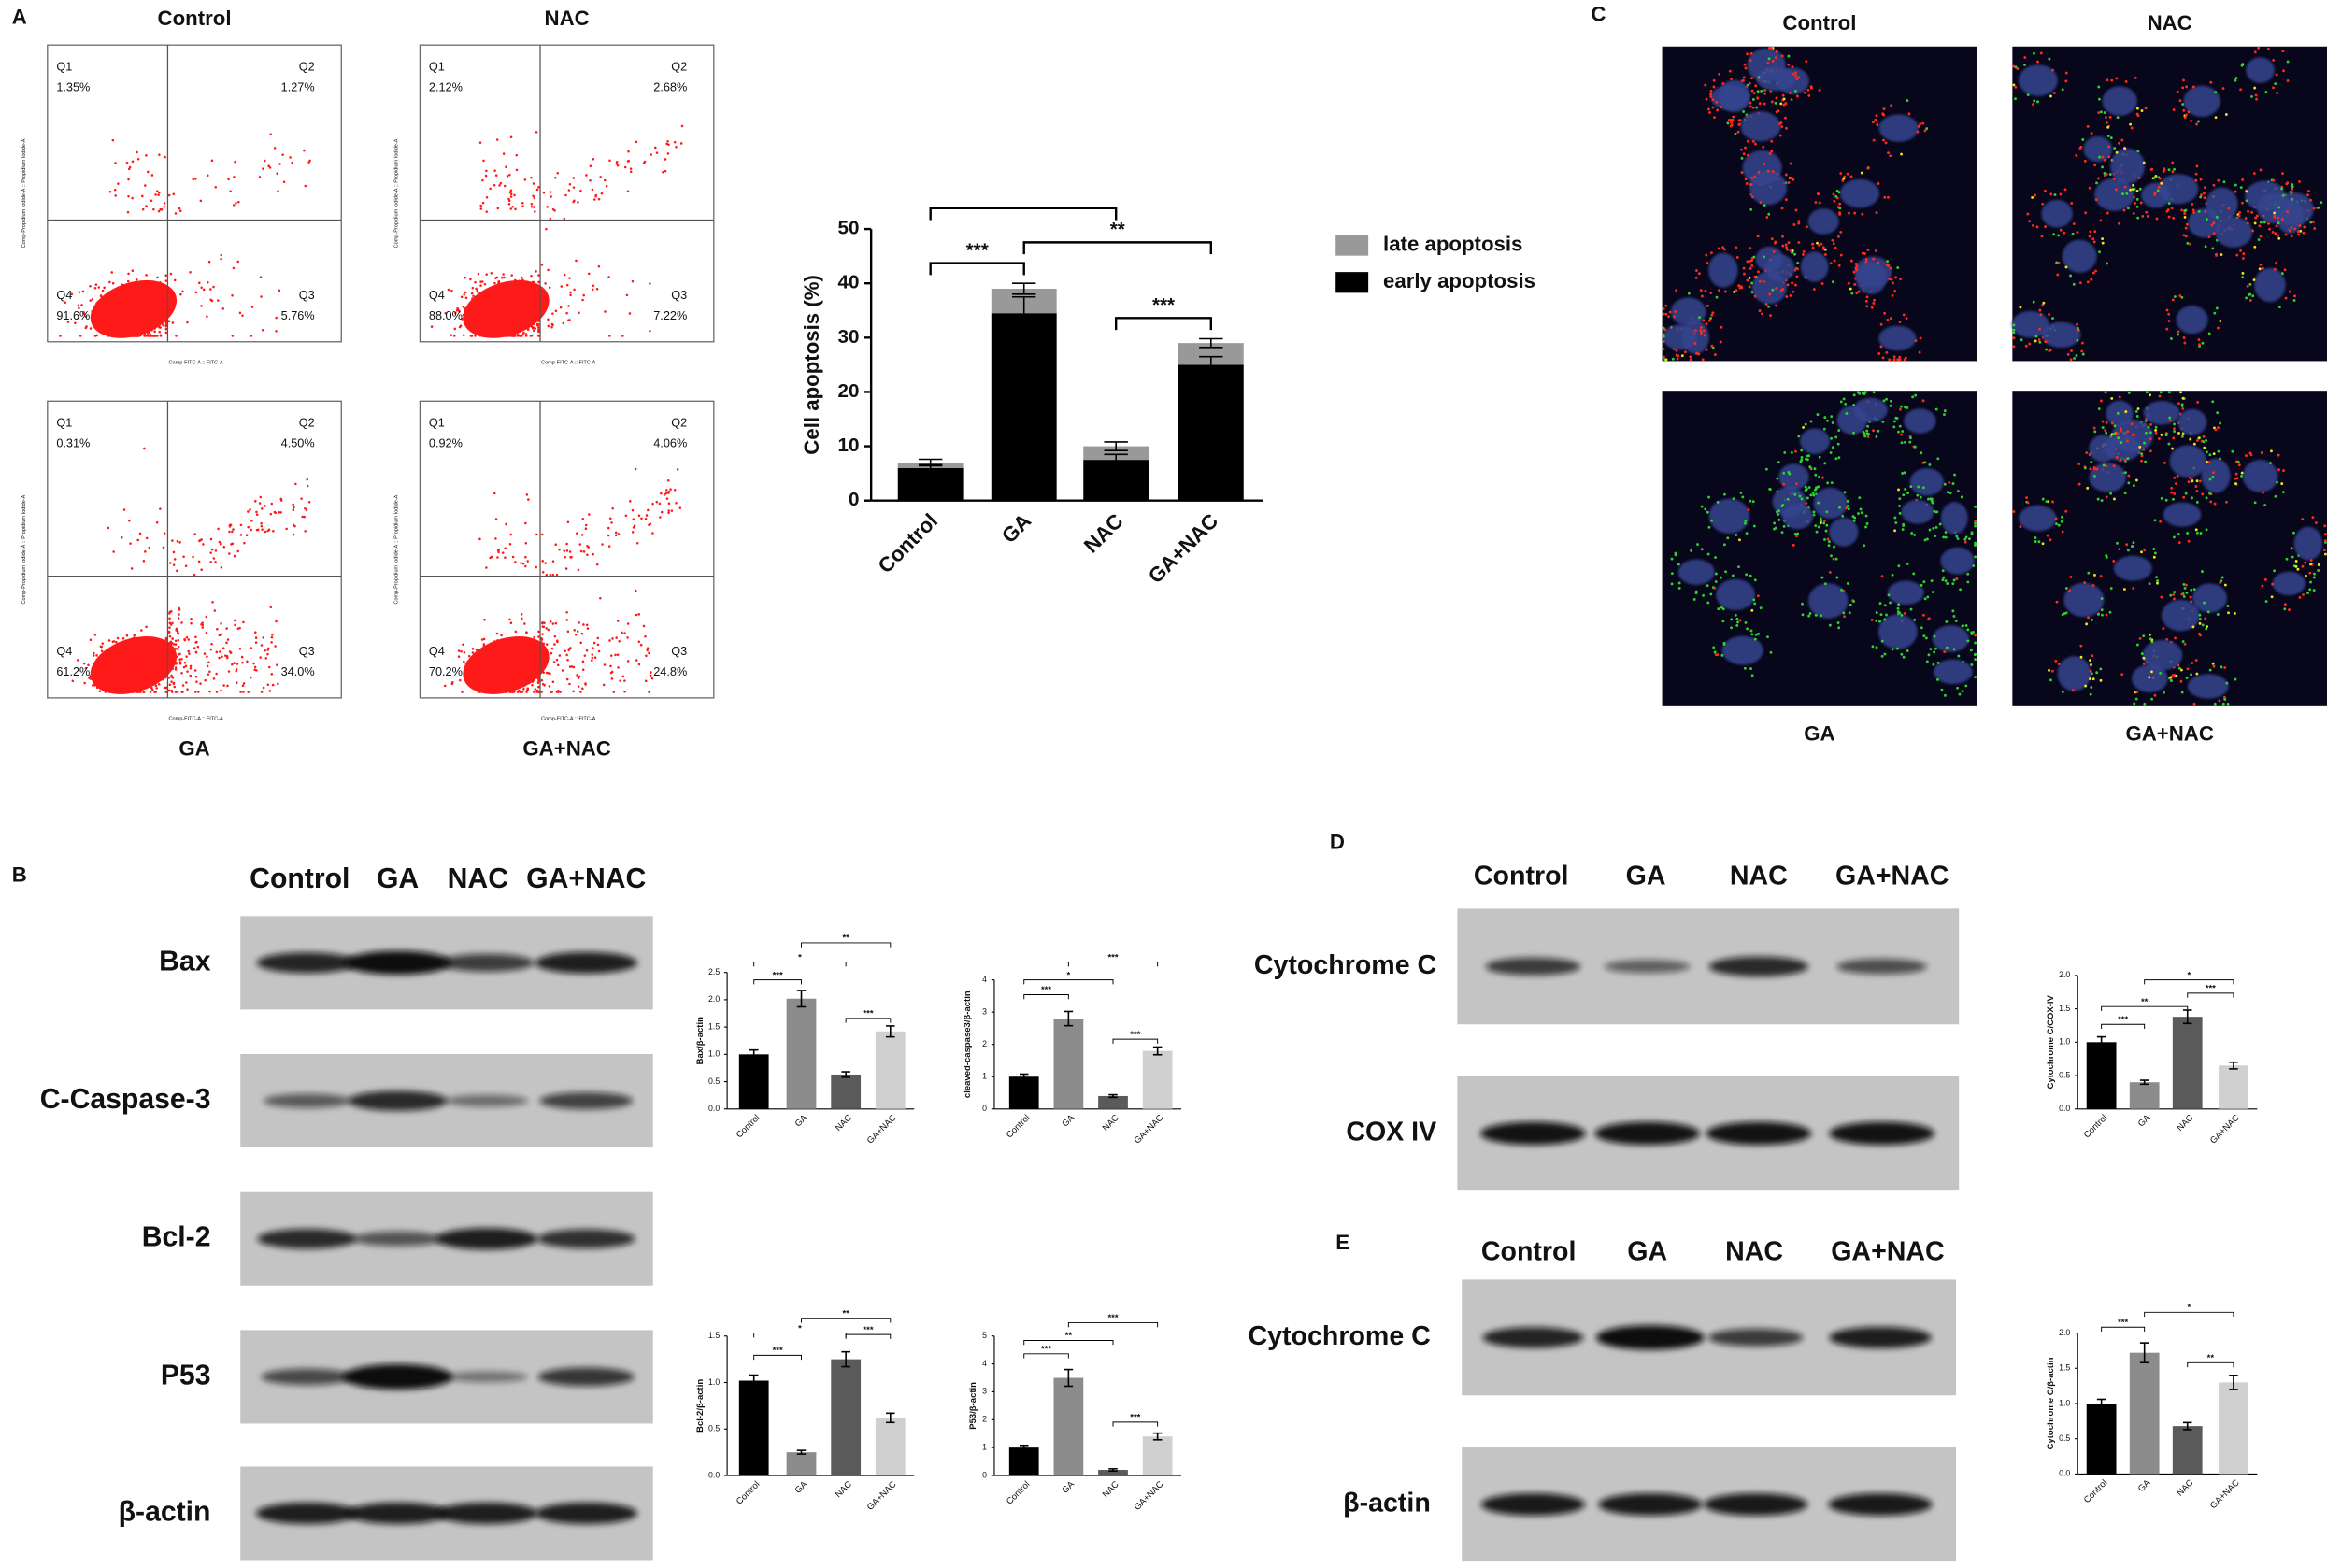  I want to click on image-title: GA+NAC, so click(2169, 733).